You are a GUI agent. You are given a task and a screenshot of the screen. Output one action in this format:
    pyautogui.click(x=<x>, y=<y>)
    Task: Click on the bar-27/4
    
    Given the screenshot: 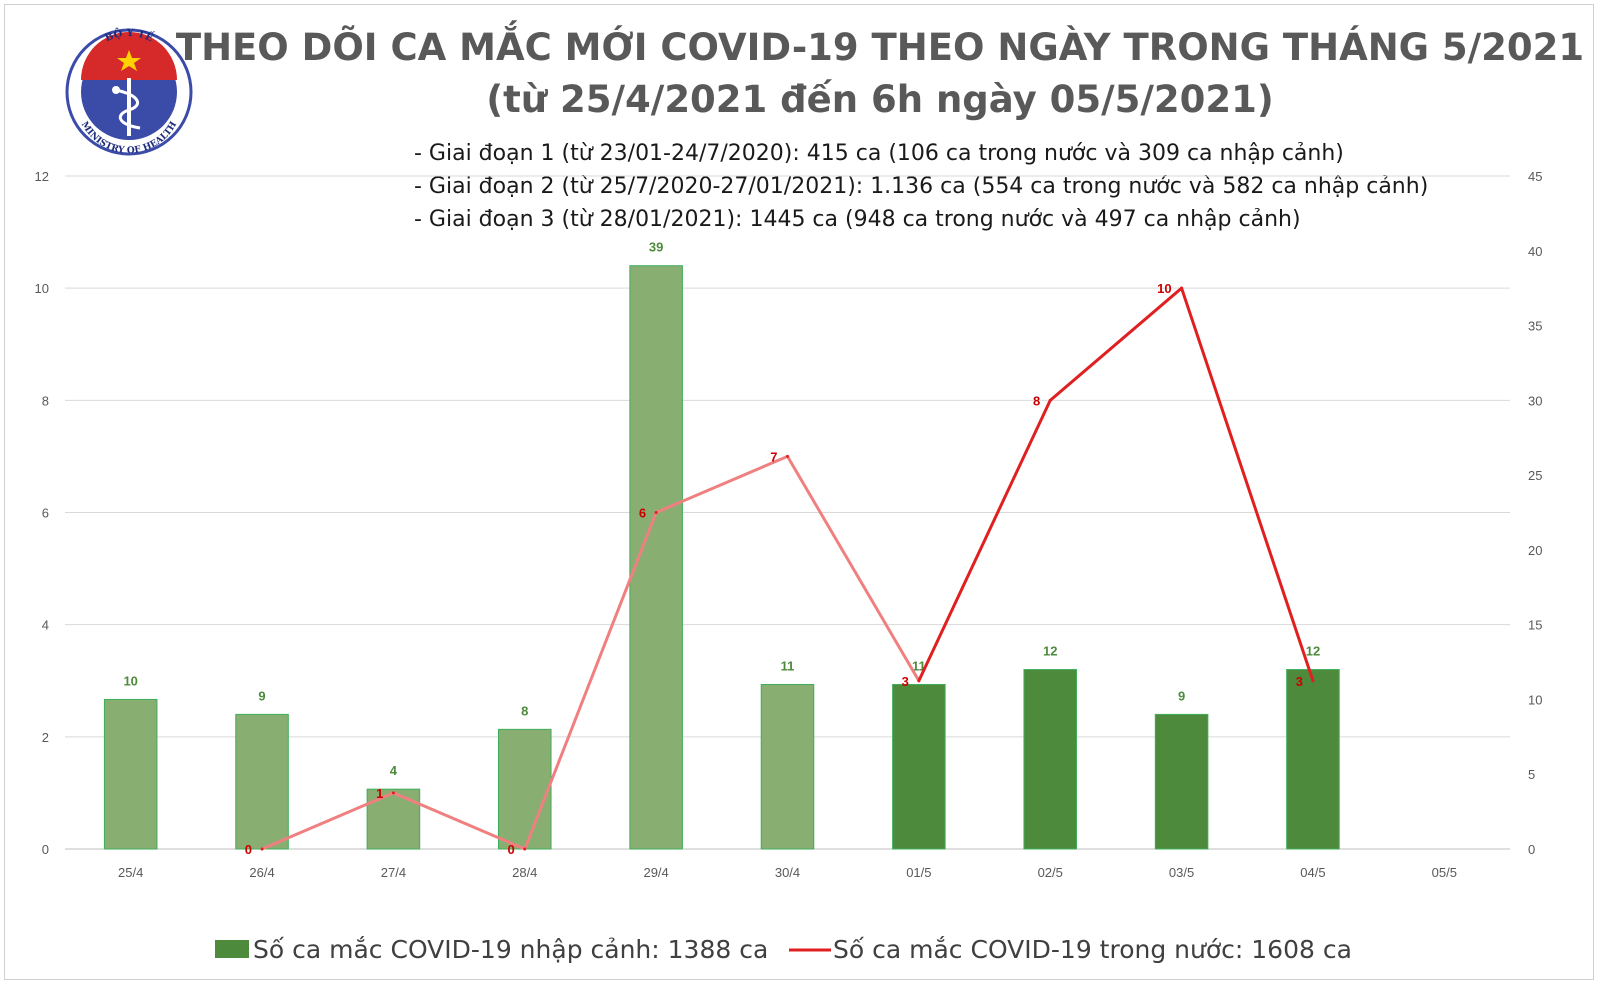 What is the action you would take?
    pyautogui.click(x=393, y=819)
    